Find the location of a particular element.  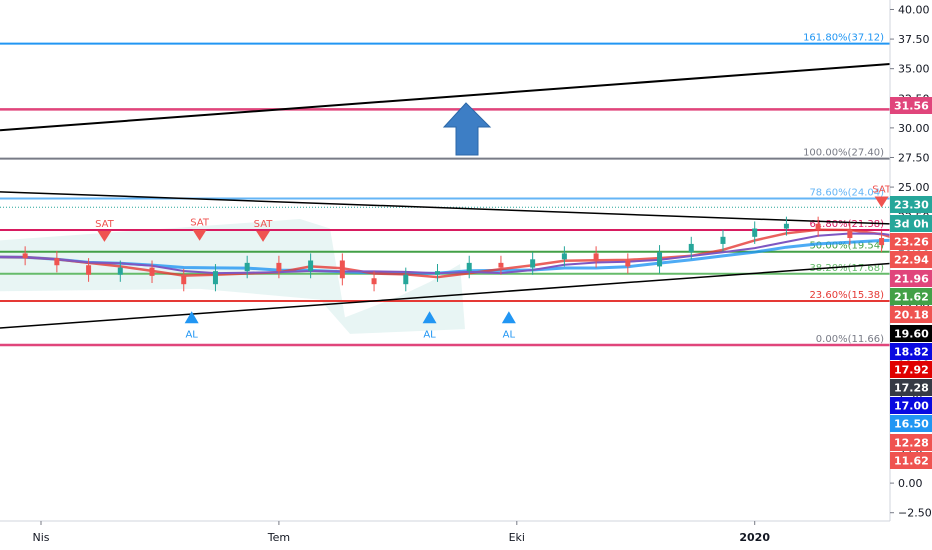

moving-average-slow is located at coordinates (466, 257).